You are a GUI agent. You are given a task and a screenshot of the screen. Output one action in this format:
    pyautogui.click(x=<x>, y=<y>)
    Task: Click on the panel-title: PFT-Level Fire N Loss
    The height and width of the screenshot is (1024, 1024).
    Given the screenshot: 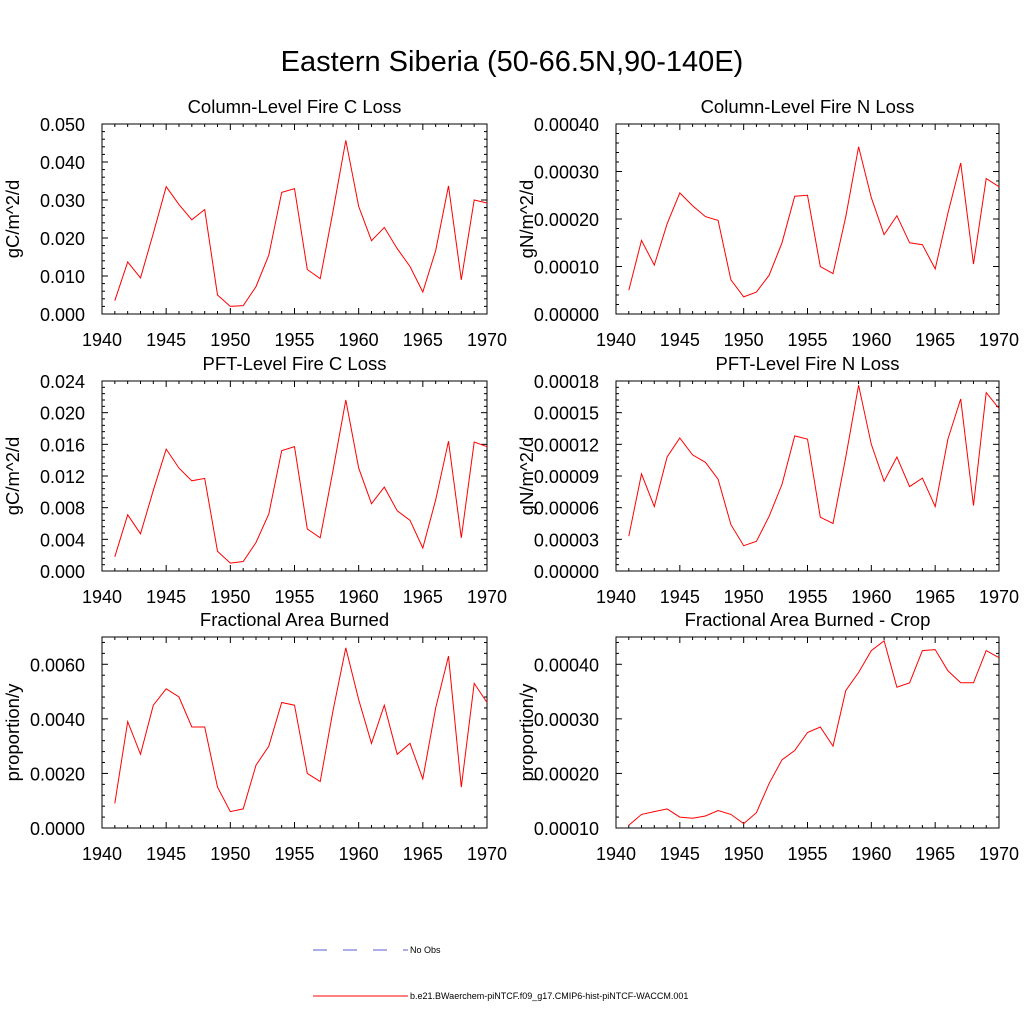 What is the action you would take?
    pyautogui.click(x=807, y=363)
    